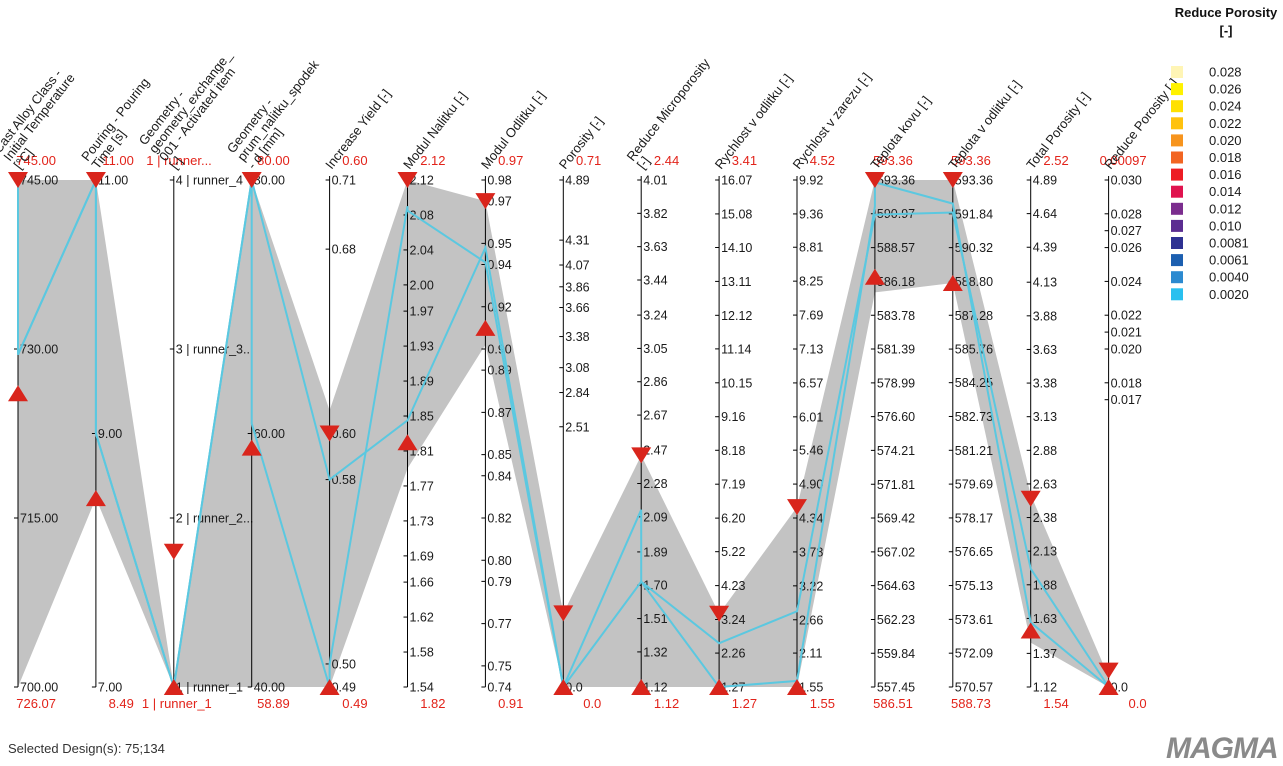 The width and height of the screenshot is (1283, 766). What do you see at coordinates (736, 214) in the screenshot?
I see `tick-label: 15.08` at bounding box center [736, 214].